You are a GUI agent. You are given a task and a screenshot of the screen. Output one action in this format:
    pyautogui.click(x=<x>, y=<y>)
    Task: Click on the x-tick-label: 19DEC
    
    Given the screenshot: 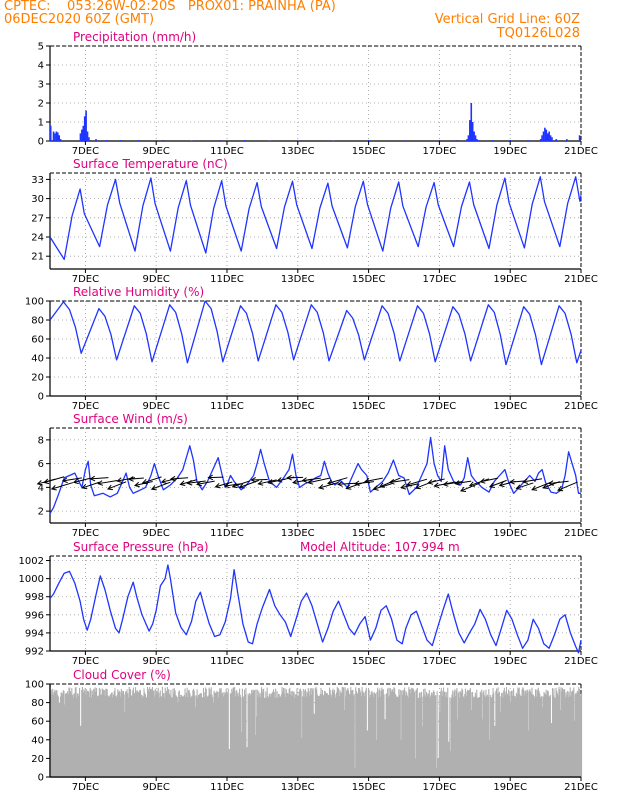 What is the action you would take?
    pyautogui.click(x=510, y=406)
    